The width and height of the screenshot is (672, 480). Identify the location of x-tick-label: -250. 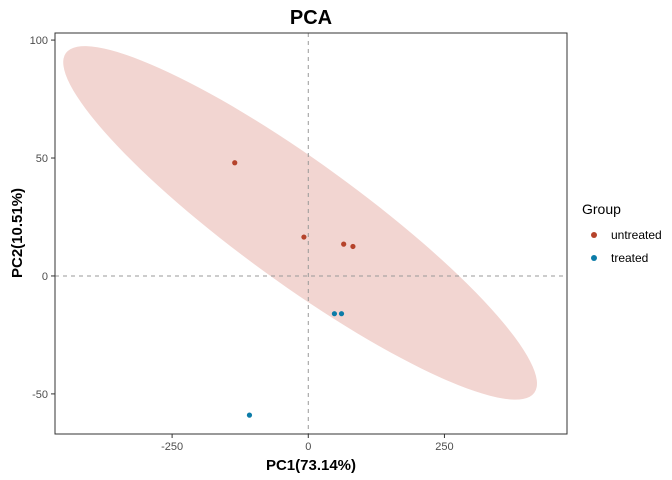
(172, 447).